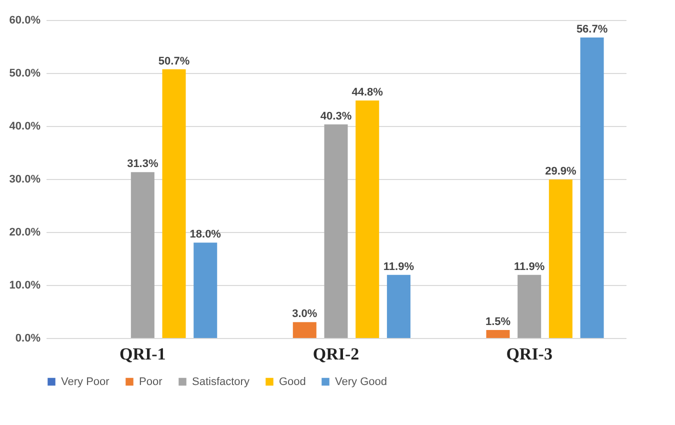 This screenshot has width=675, height=425. I want to click on data-label: 50.7%, so click(174, 61).